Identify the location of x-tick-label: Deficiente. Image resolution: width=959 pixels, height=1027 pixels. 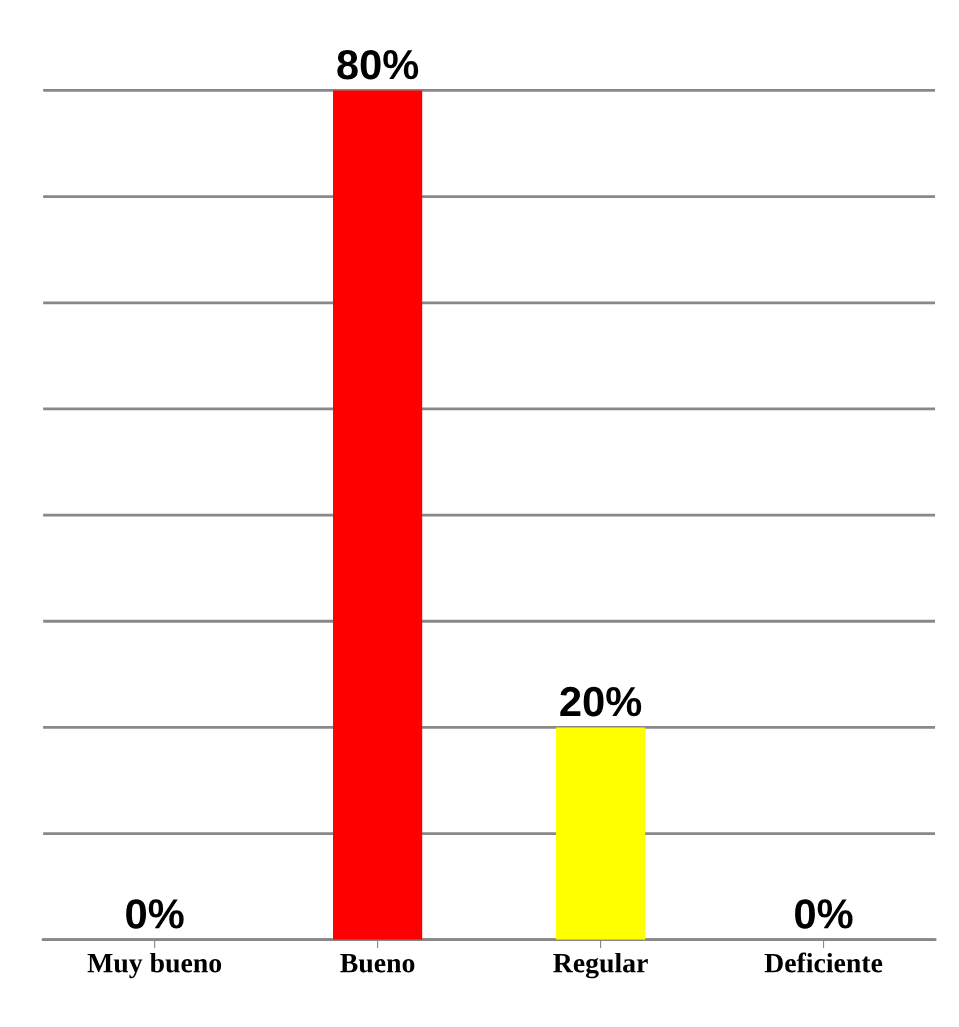
(823, 962).